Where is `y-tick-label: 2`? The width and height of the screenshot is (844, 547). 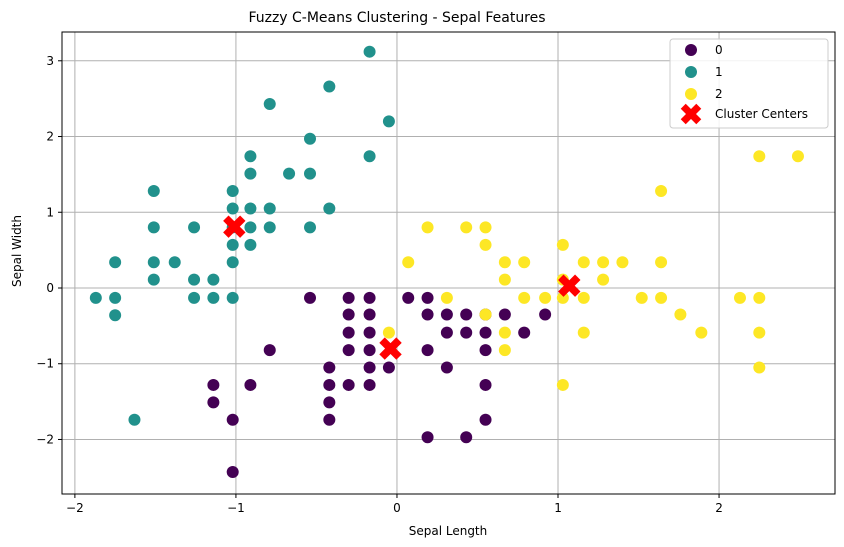
y-tick-label: 2 is located at coordinates (50, 137).